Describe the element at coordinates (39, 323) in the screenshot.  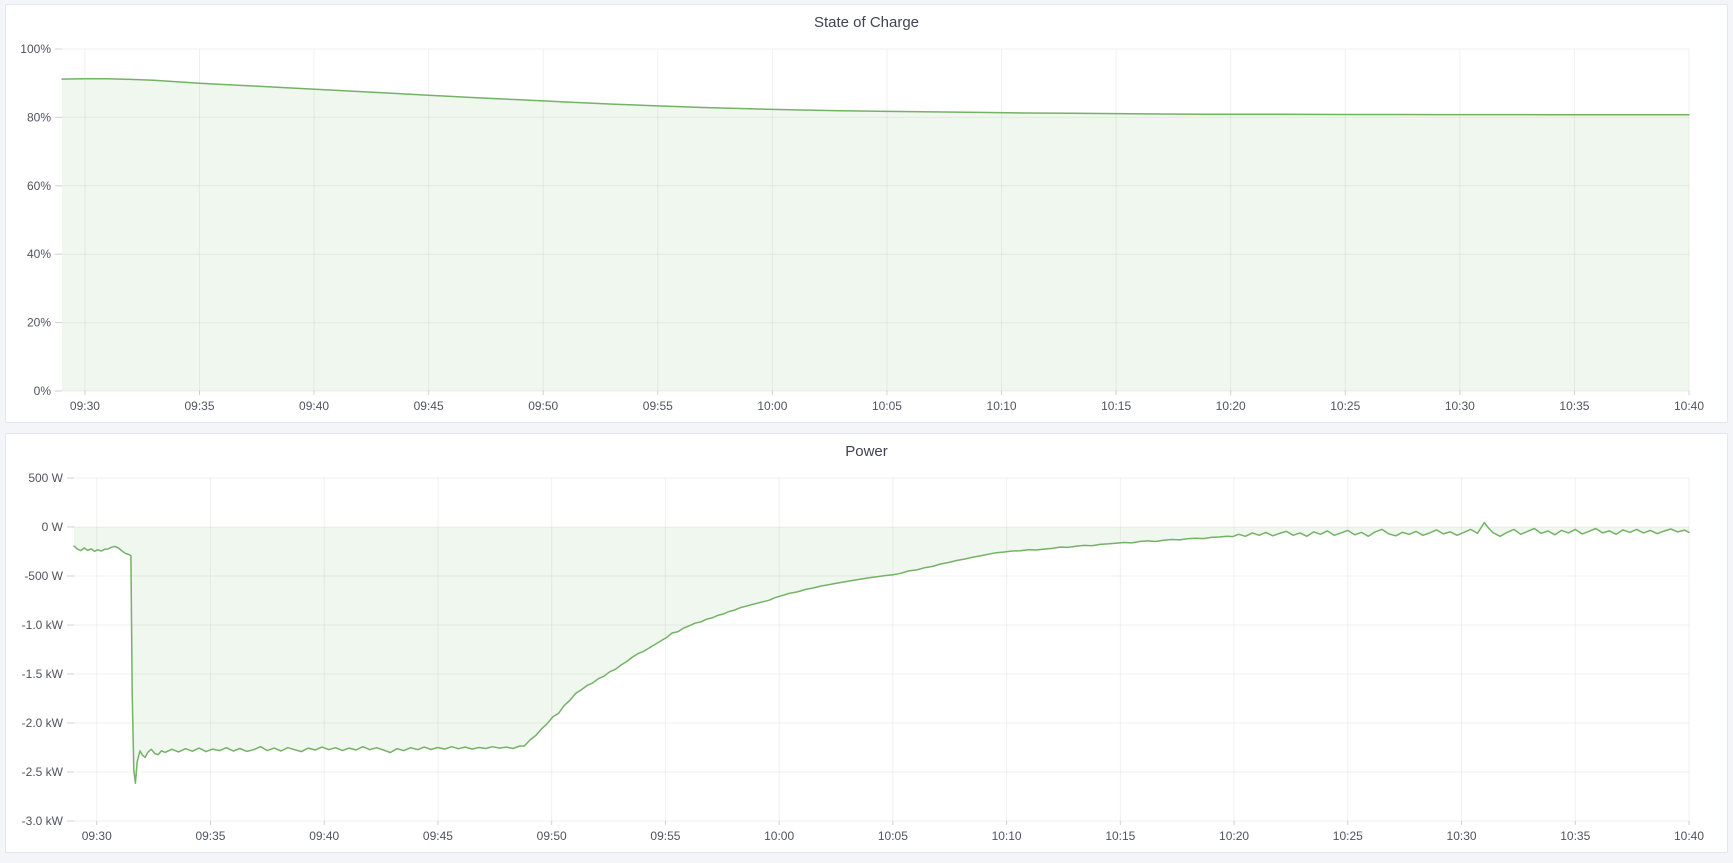
I see `svg-text: 20%` at that location.